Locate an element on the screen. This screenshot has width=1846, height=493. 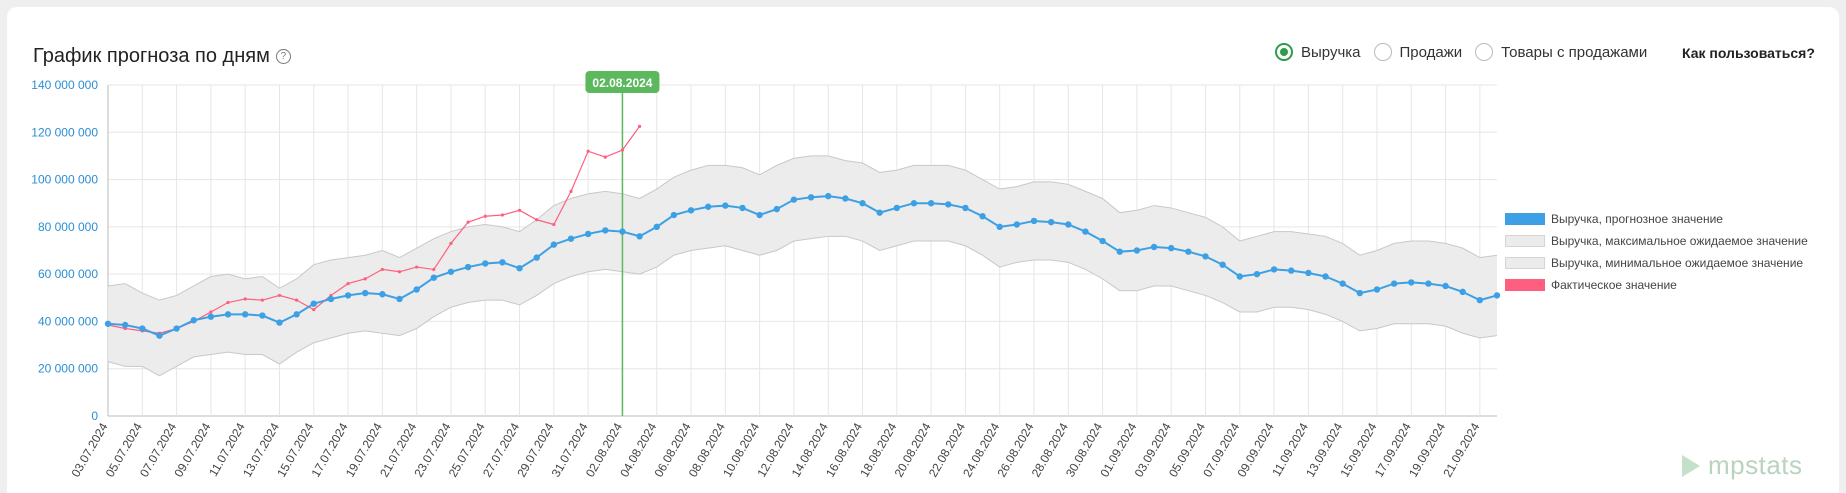
page-title: График прогноза по дням is located at coordinates (151, 56).